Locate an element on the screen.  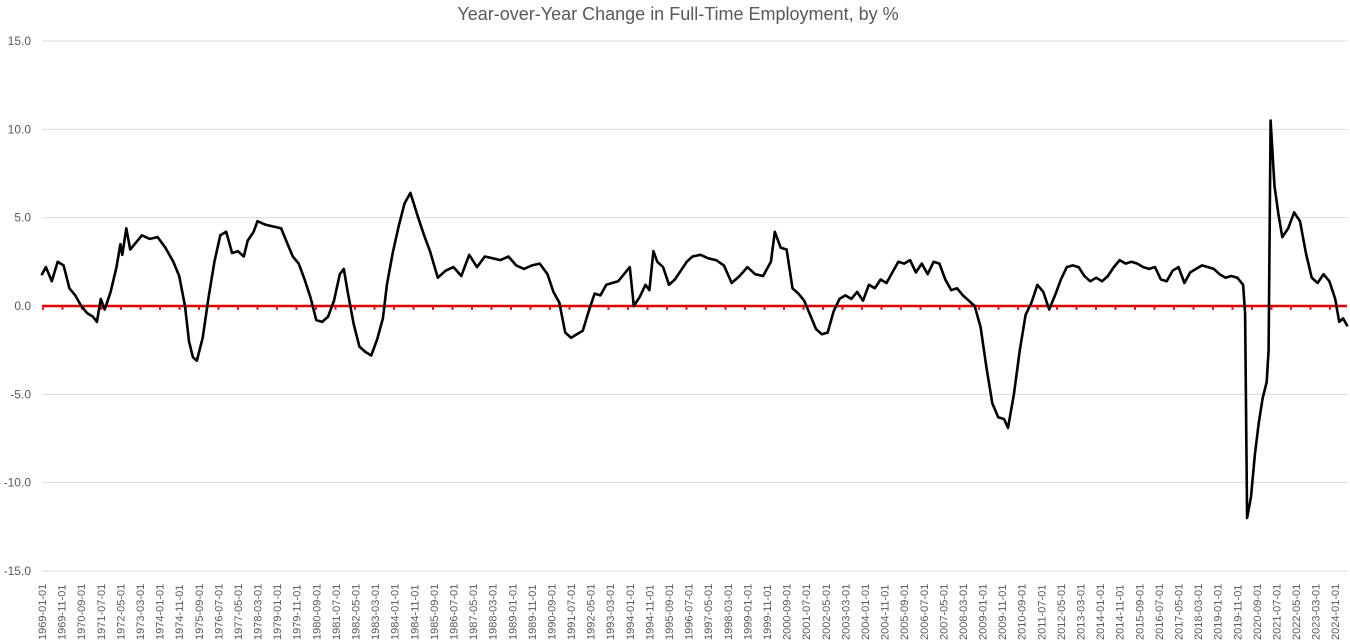
x-tick-label: 2003-03-01 is located at coordinates (846, 612).